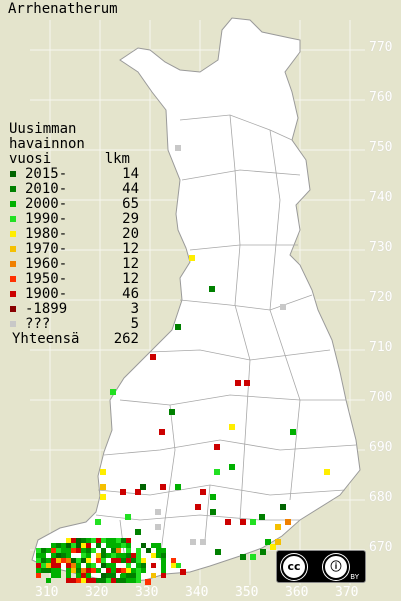 Image resolution: width=401 pixels, height=601 pixels. I want to click on grid-label-y-730: 730, so click(381, 247).